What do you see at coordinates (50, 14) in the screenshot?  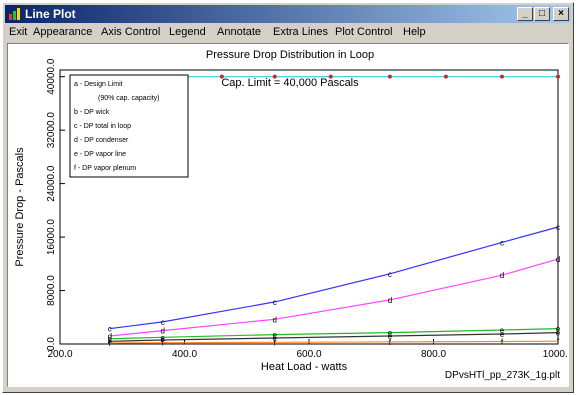 I see `window-title: Line Plot` at bounding box center [50, 14].